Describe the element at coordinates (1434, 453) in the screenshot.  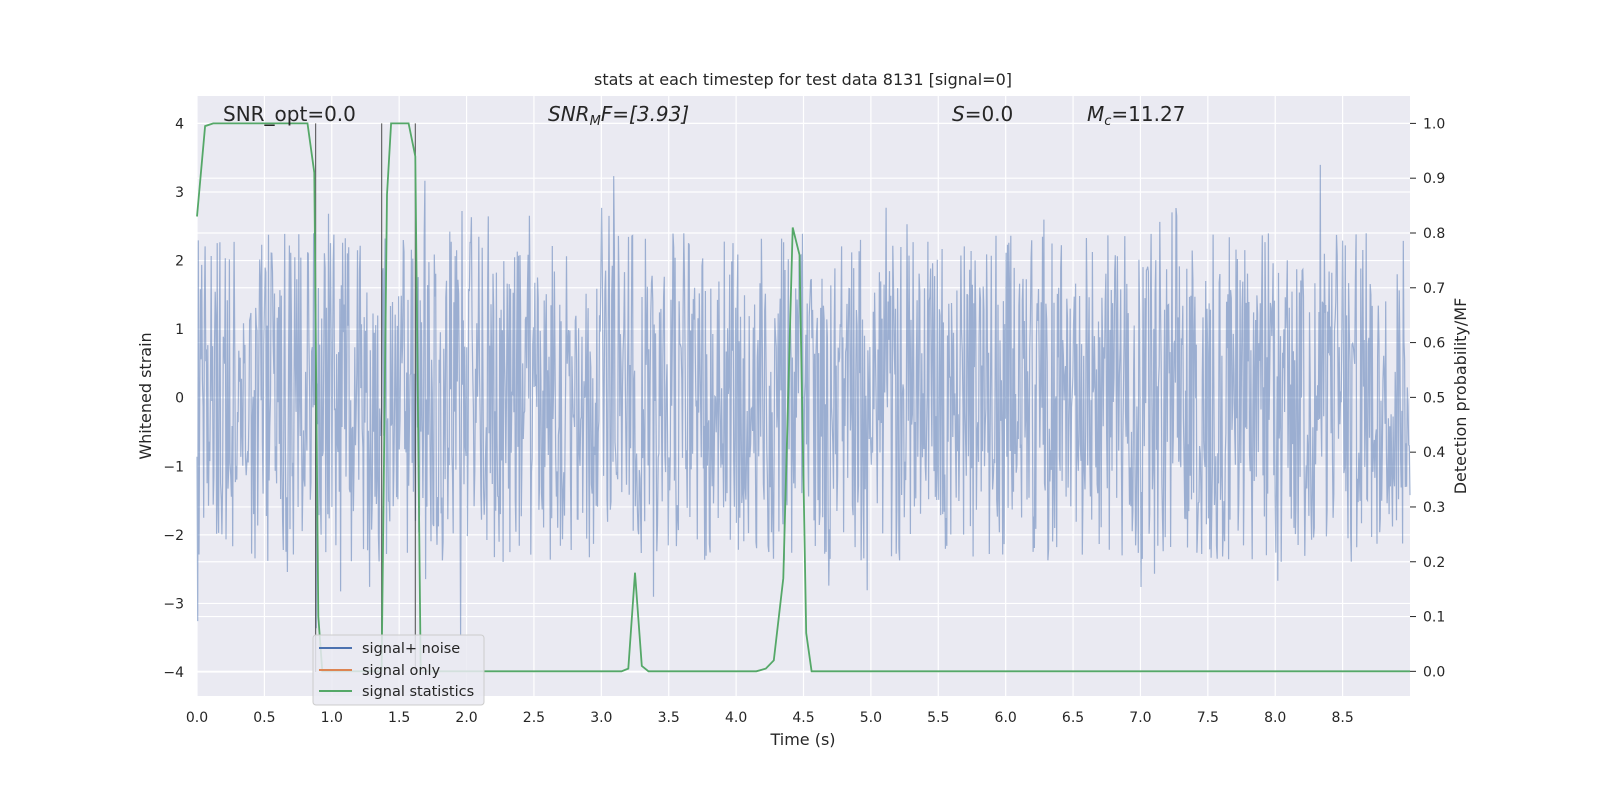
I see `y2-tick-label: 0.4` at that location.